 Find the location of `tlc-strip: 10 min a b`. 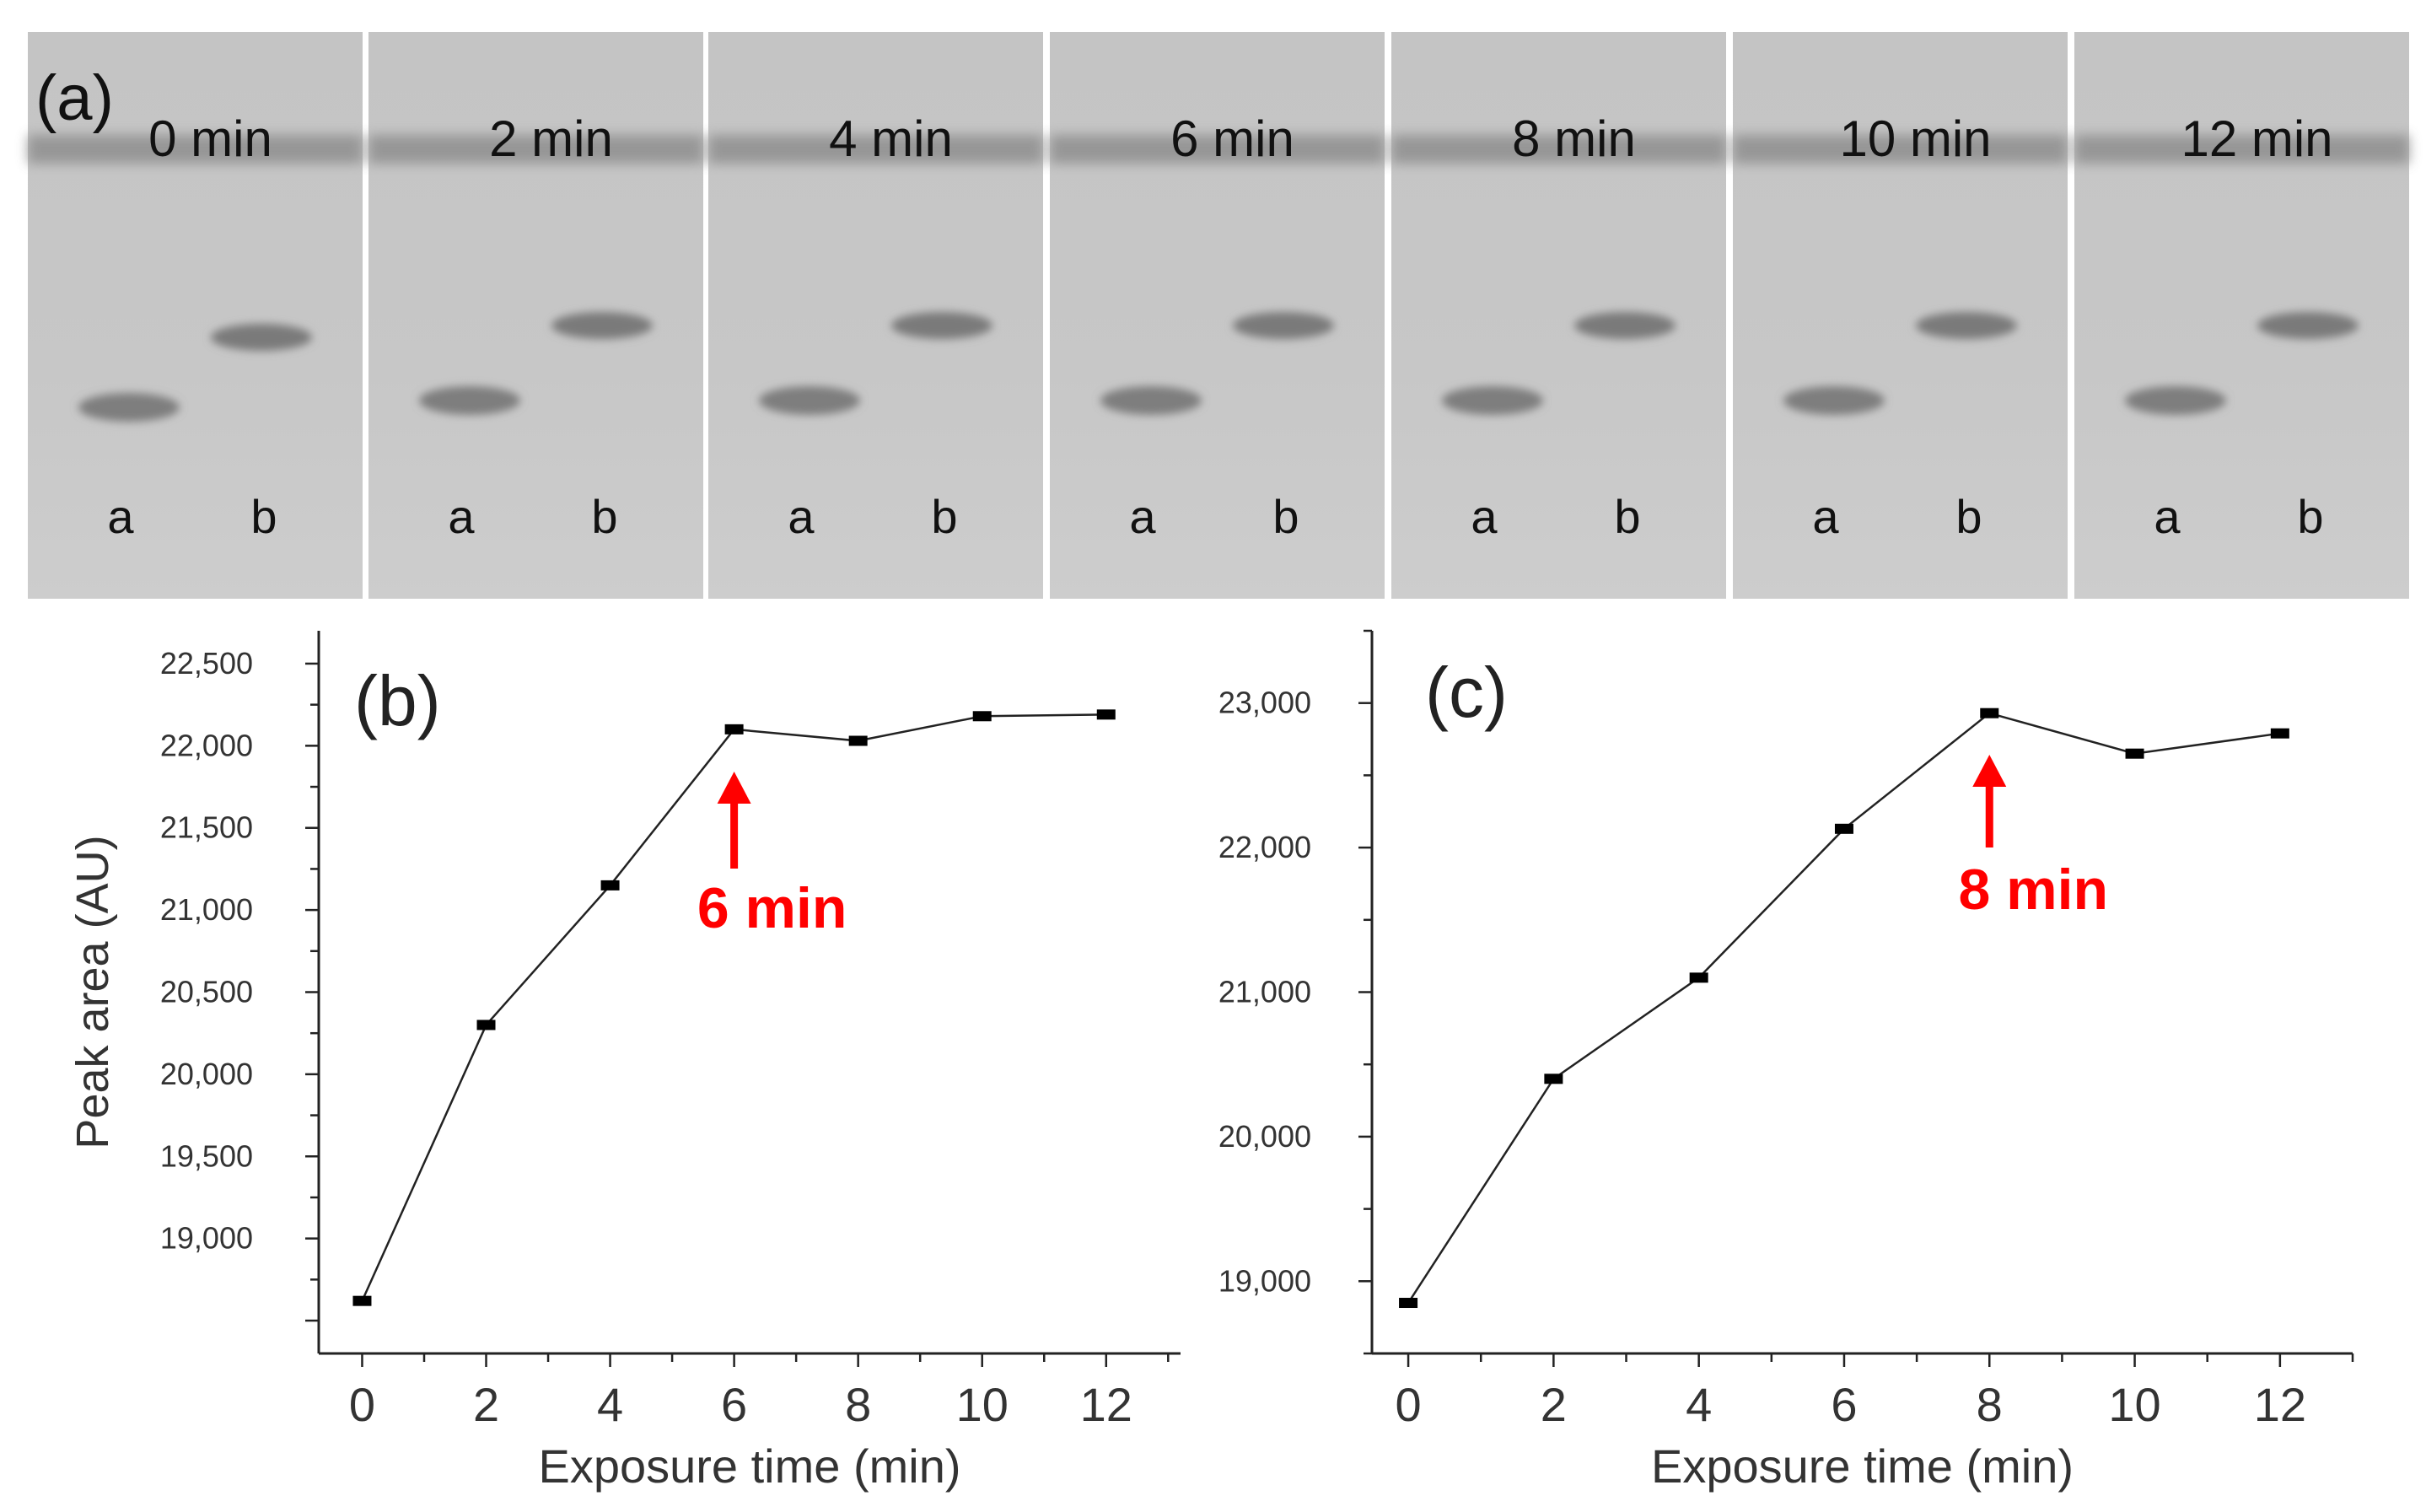

tlc-strip: 10 min a b is located at coordinates (1900, 316).